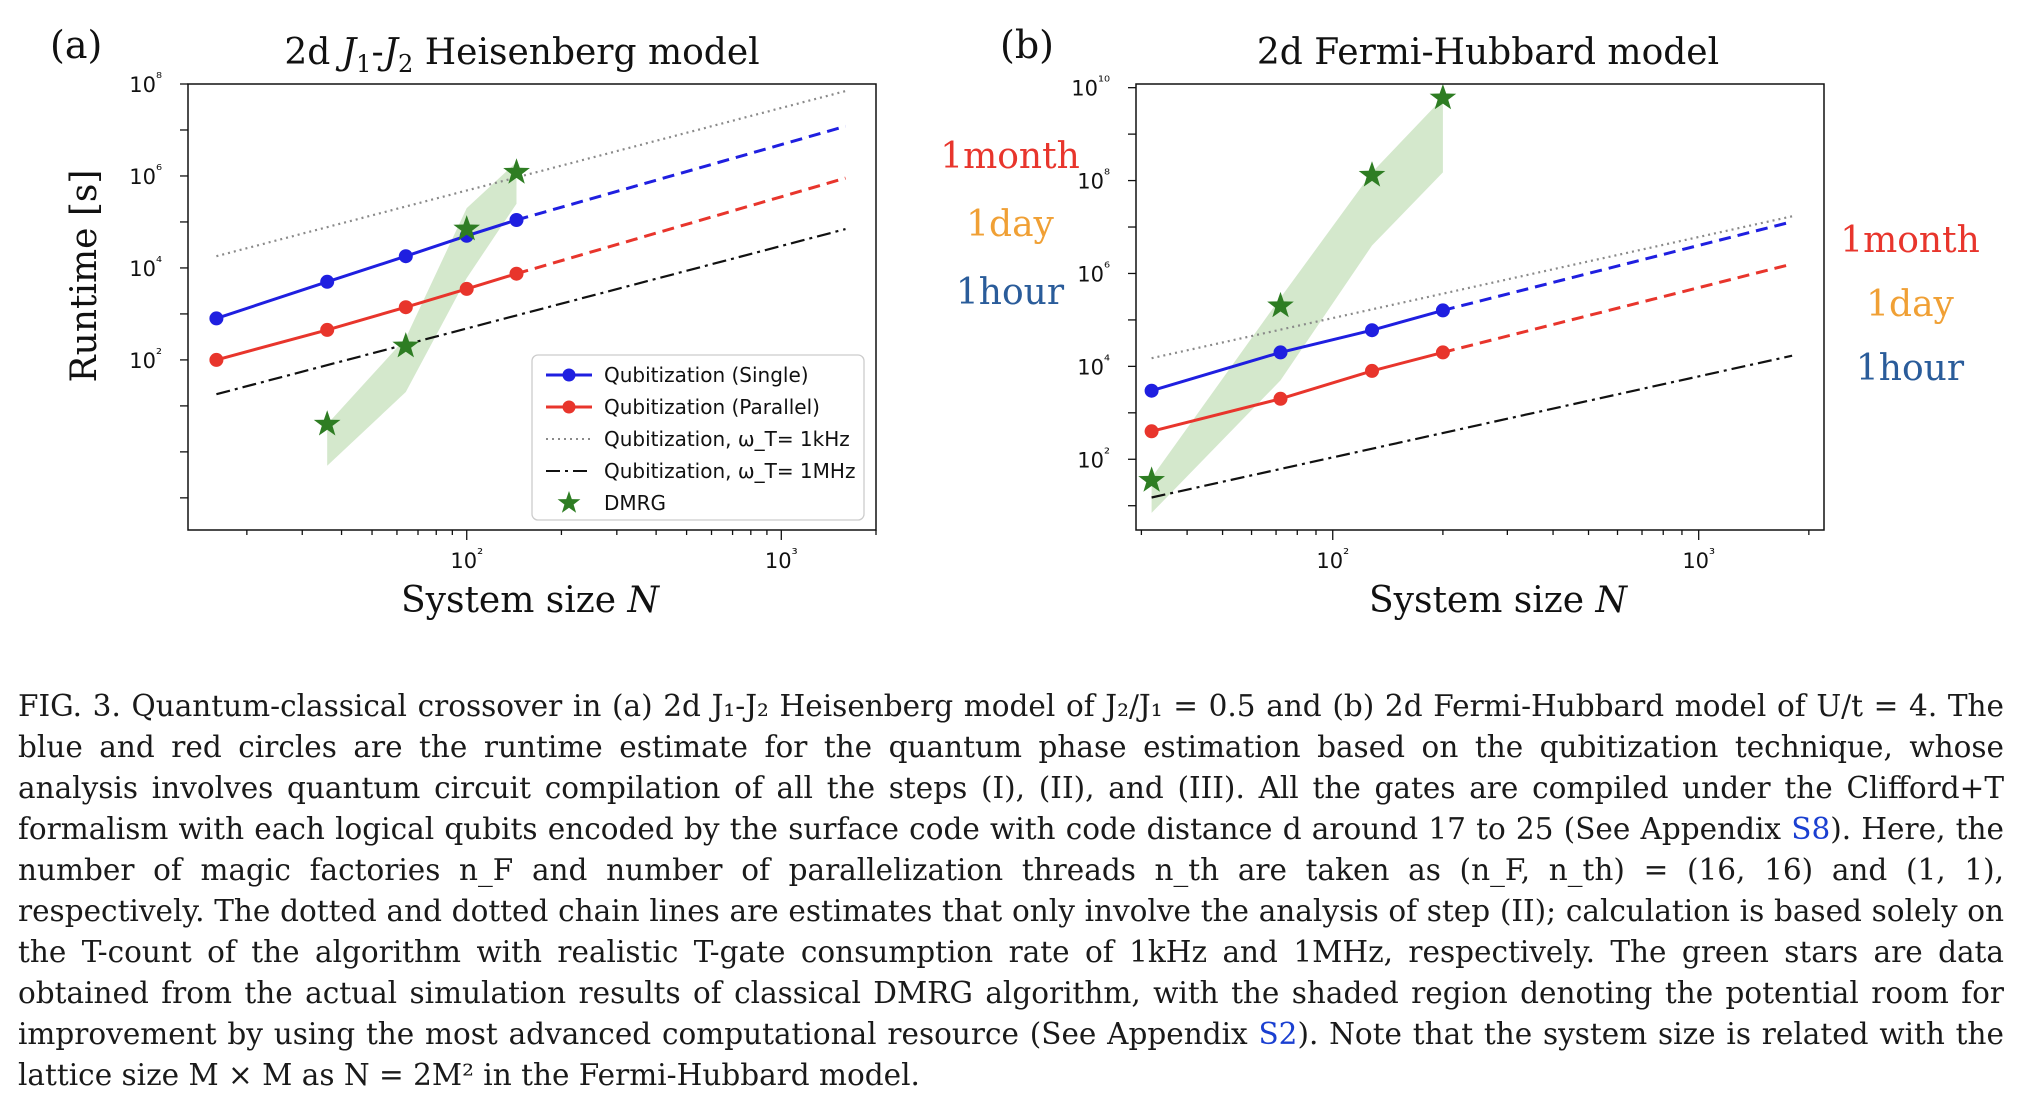 The width and height of the screenshot is (2022, 1114). What do you see at coordinates (569, 375) in the screenshot?
I see `single-legend-marker` at bounding box center [569, 375].